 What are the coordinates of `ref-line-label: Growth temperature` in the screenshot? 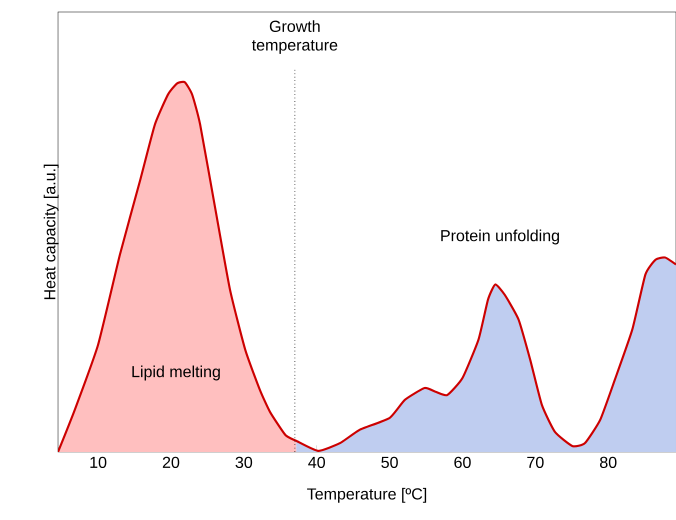 It's located at (295, 37).